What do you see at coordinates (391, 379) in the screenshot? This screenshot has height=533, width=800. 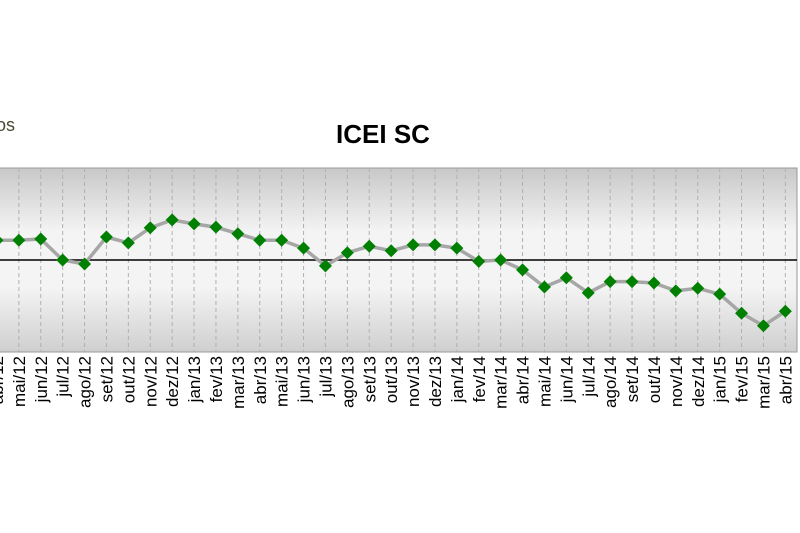 I see `x-tick-label: out/13` at bounding box center [391, 379].